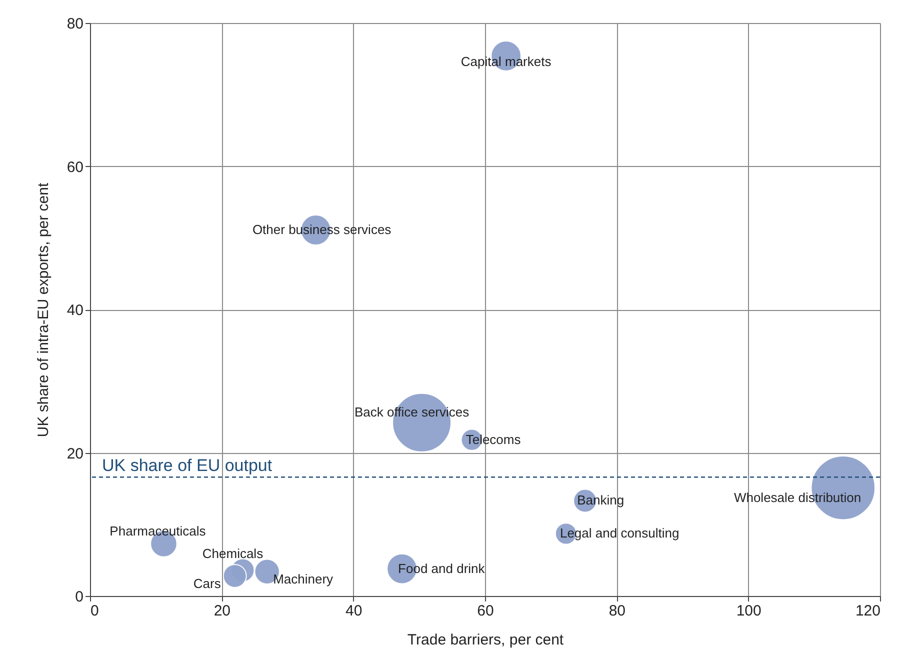 The height and width of the screenshot is (664, 897). What do you see at coordinates (75, 24) in the screenshot?
I see `y-tick-label: 80` at bounding box center [75, 24].